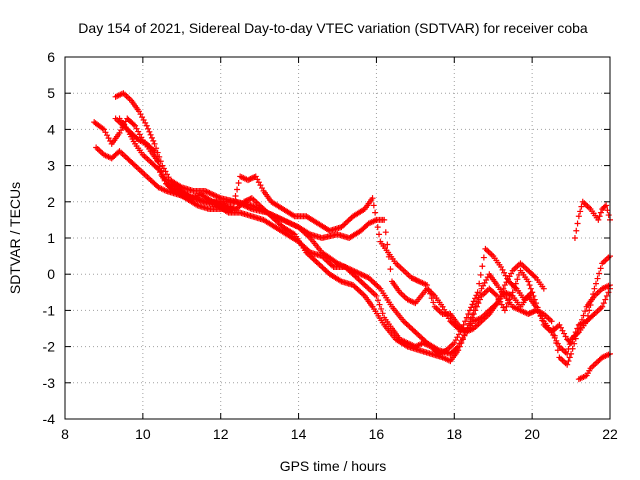 This screenshot has width=640, height=480. Describe the element at coordinates (51, 238) in the screenshot. I see `y-tick-label: 1` at that location.